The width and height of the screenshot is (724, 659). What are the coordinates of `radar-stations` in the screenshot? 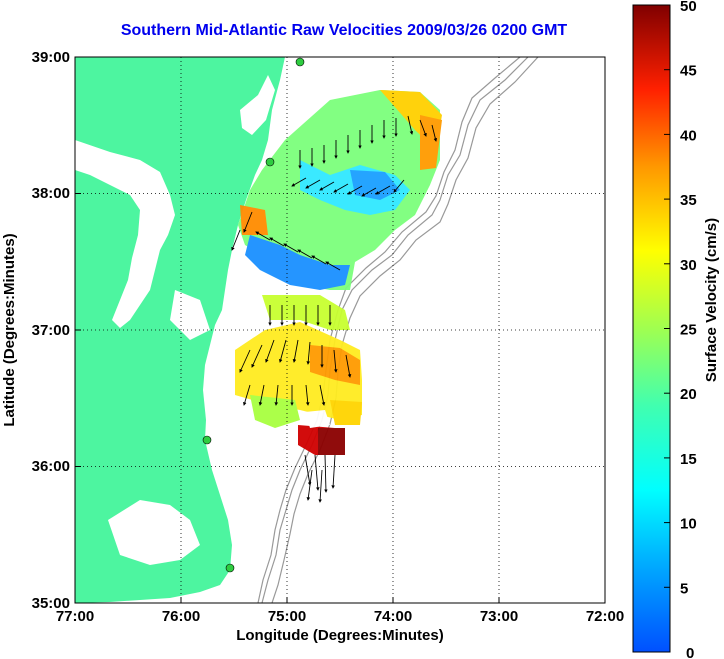 It's located at (253, 315).